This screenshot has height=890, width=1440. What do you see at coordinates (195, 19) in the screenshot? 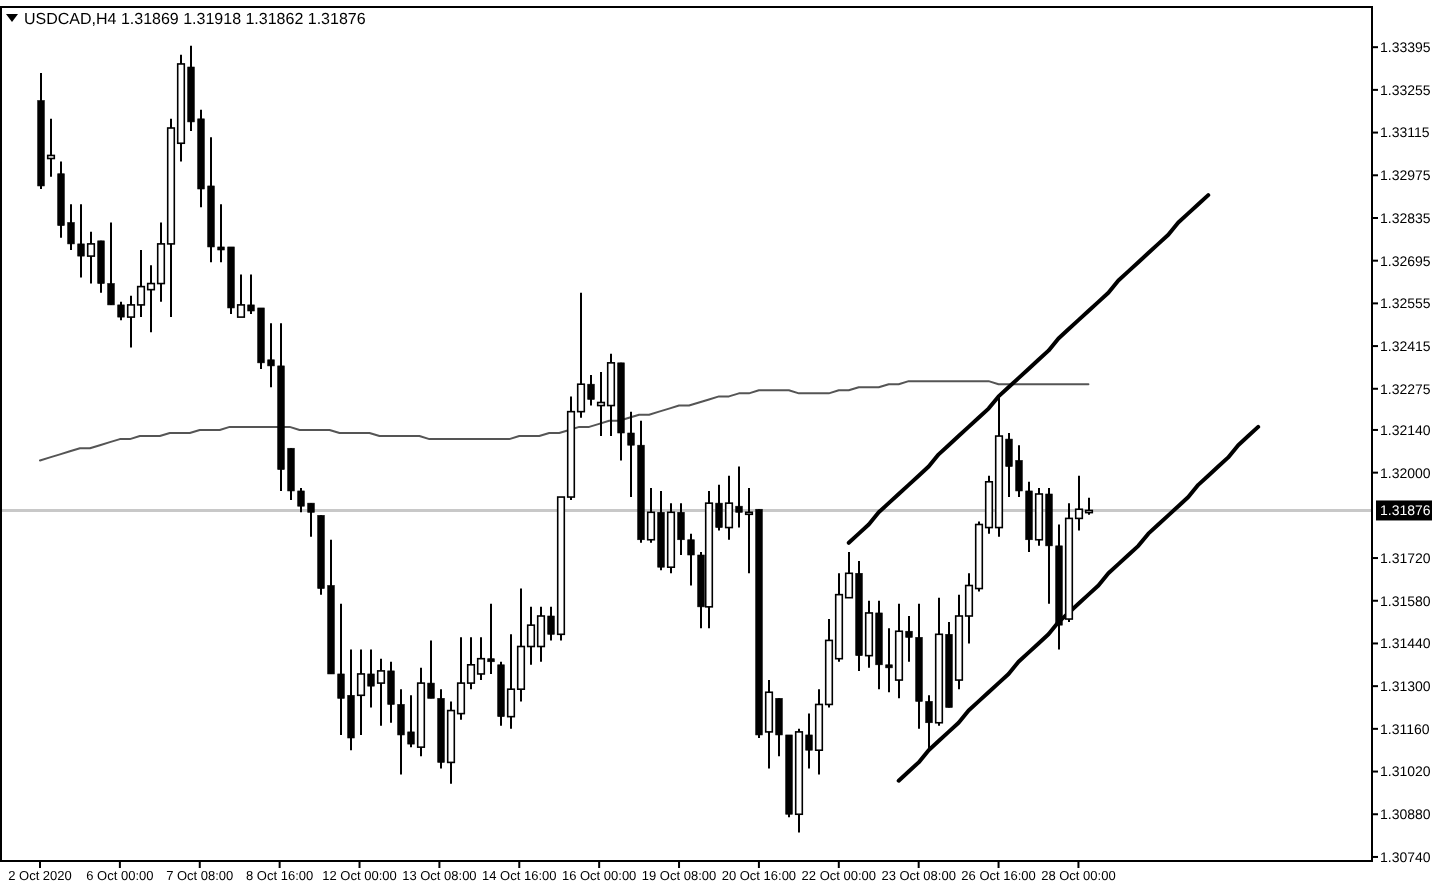
I see `chart-title: USDCAD,H4 1.31869 1.31918 1.31862 1.31876` at bounding box center [195, 19].